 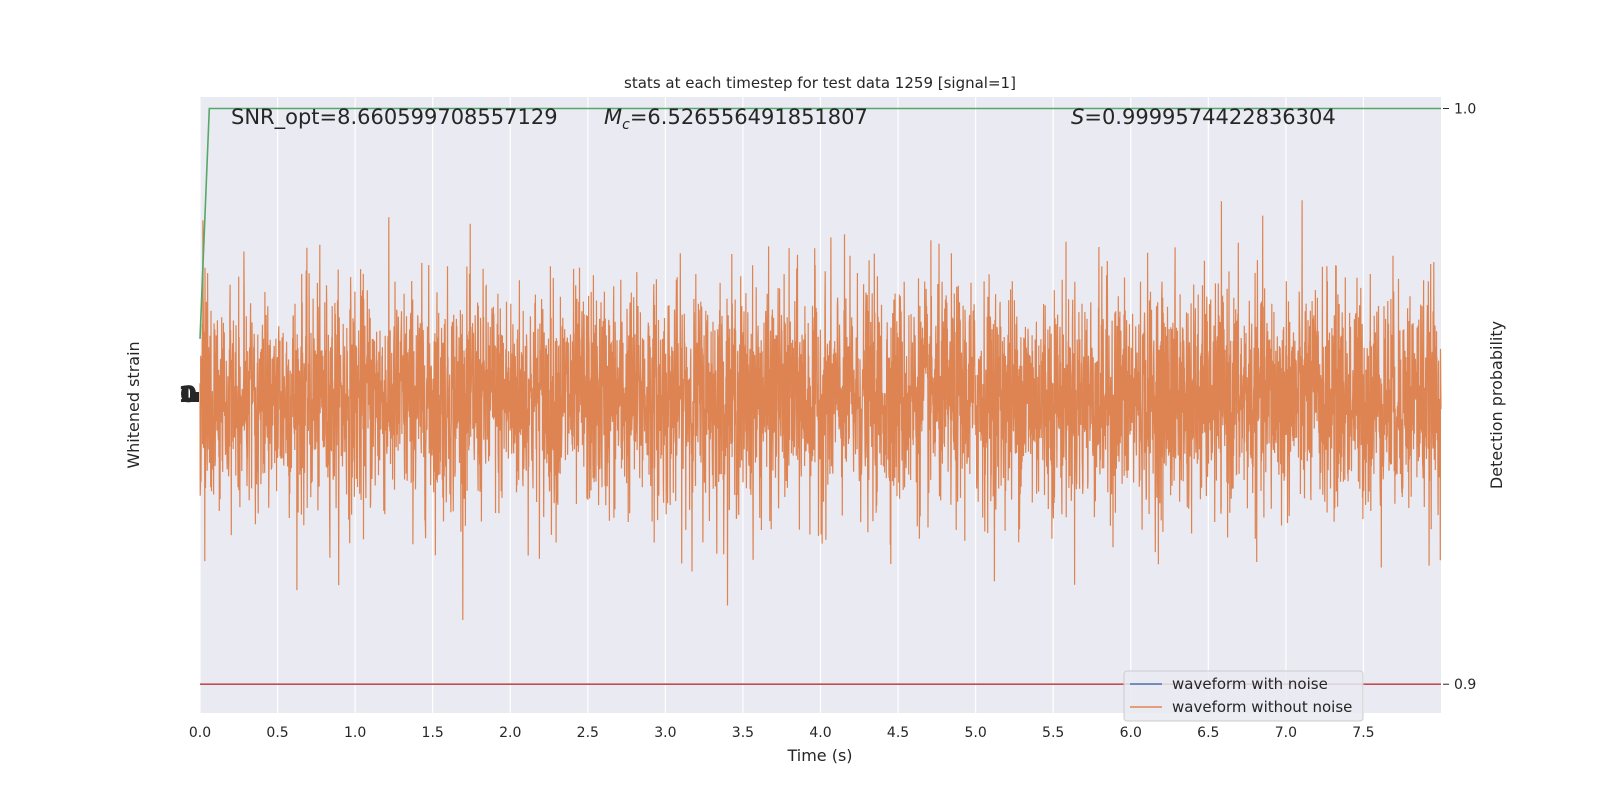 I want to click on x-tick-label: 3.5, so click(x=743, y=733).